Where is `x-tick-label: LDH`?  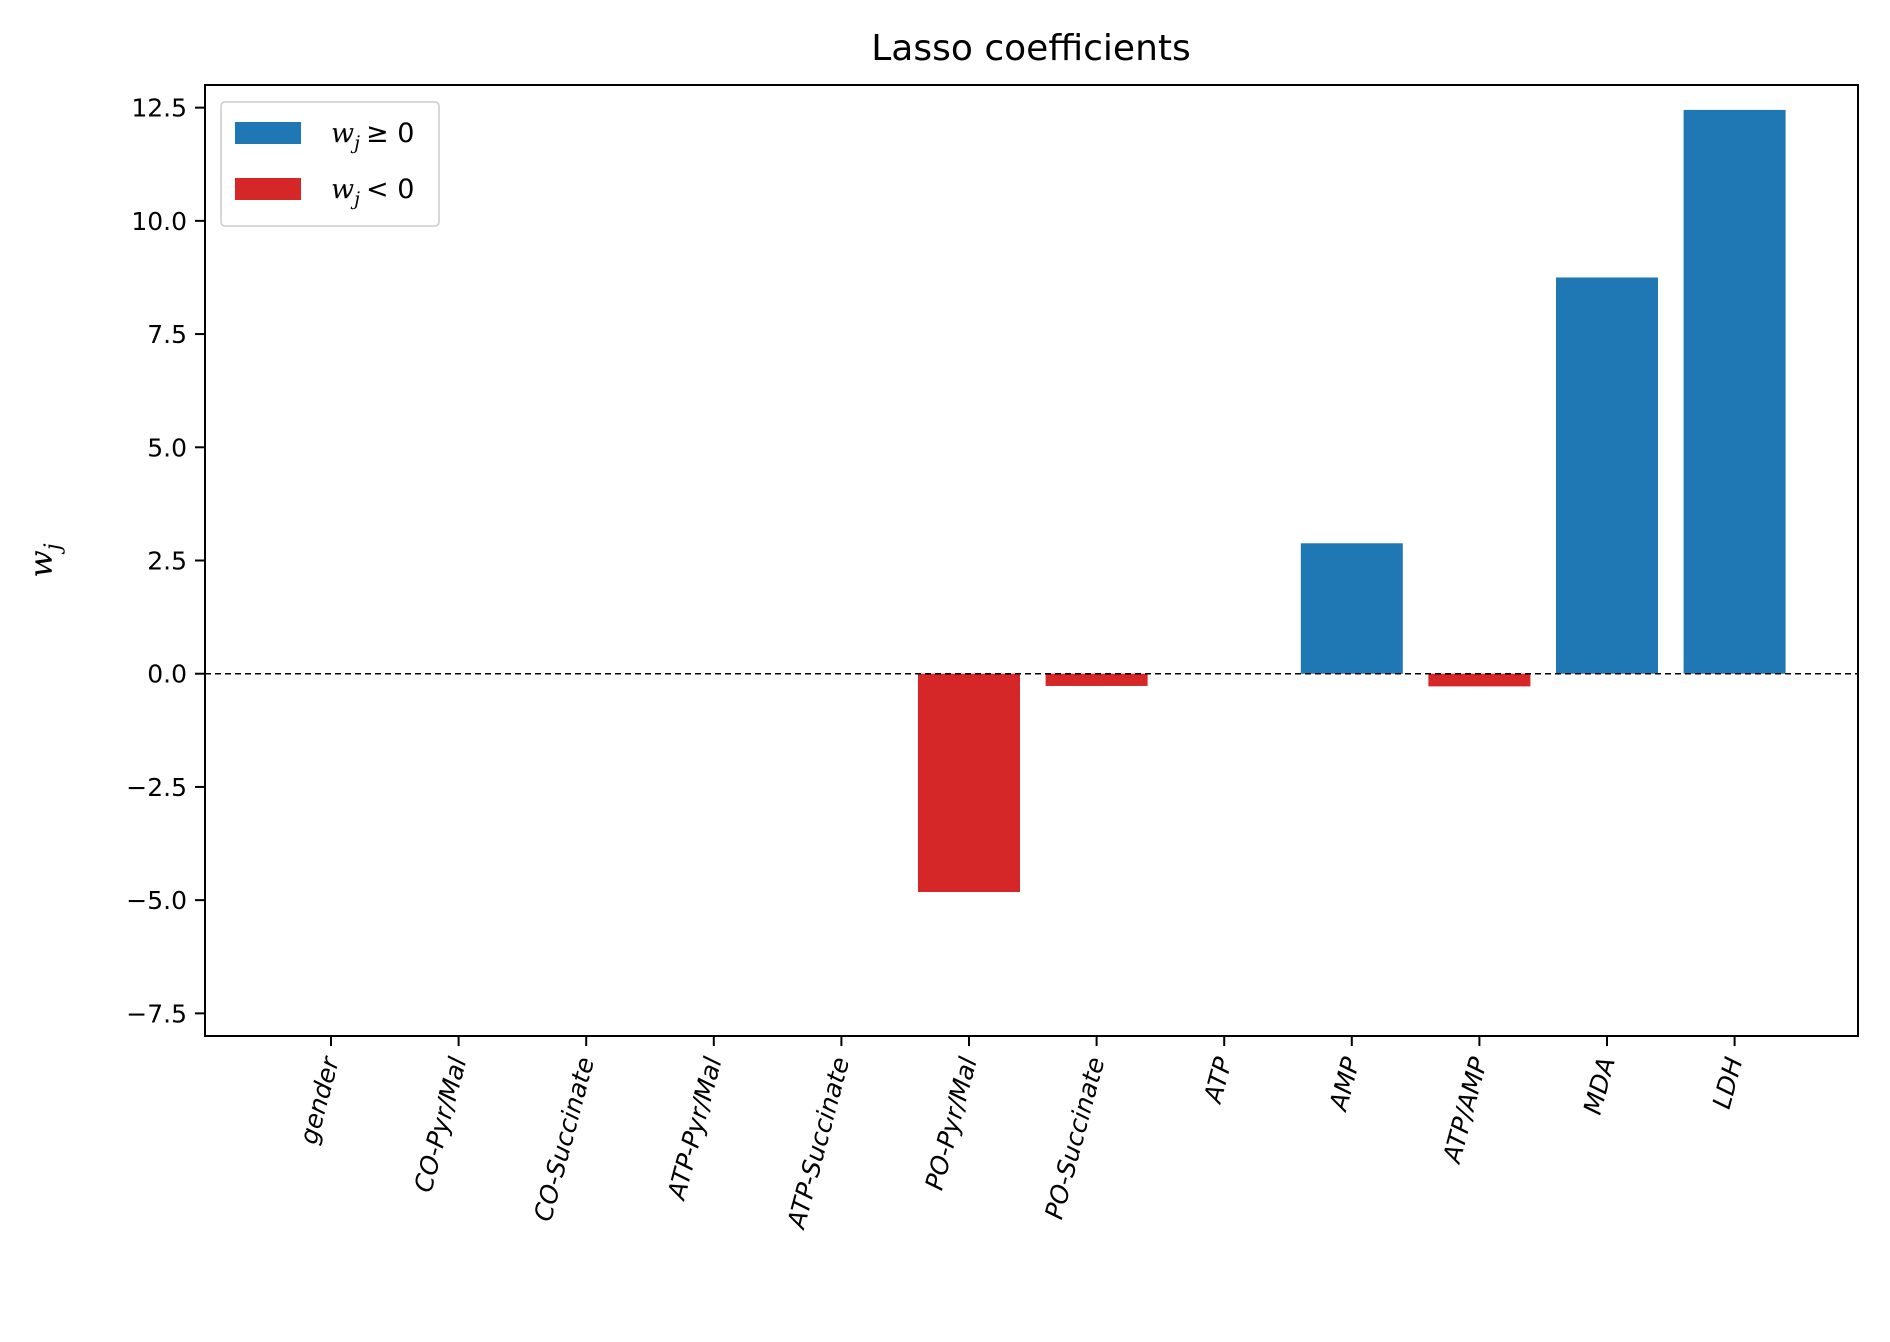
x-tick-label: LDH is located at coordinates (1728, 1083).